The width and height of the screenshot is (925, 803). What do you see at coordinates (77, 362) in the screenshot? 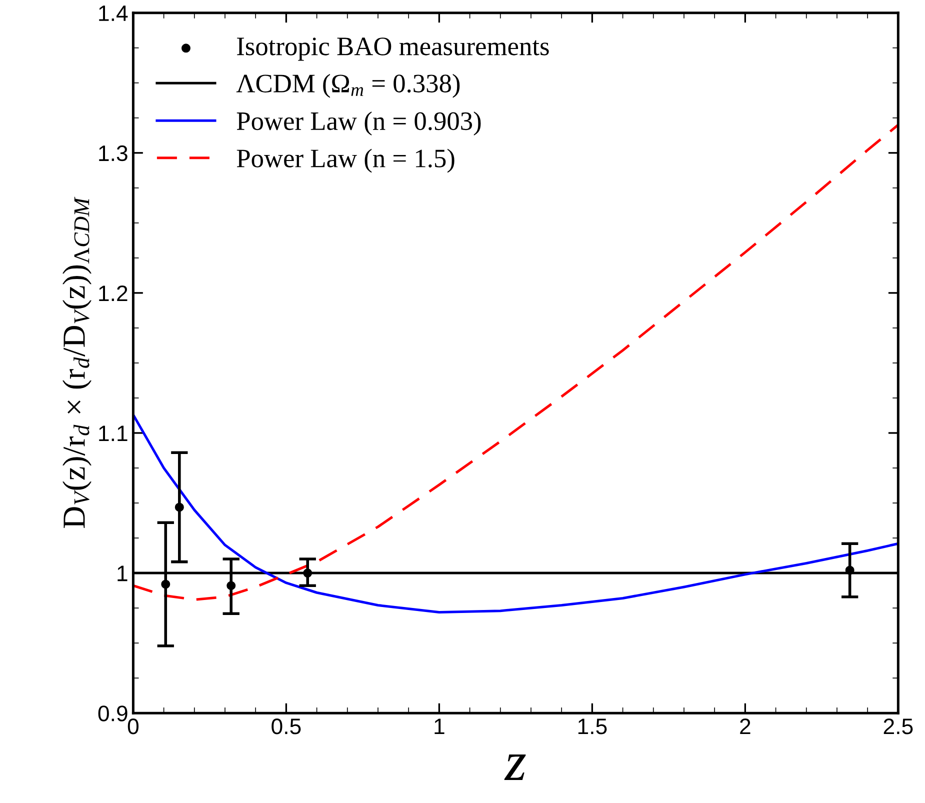
I see `text: D$_{V}$(z)/r$_{d}$ × (r$_{d}$/D$_{V}$(z))$_{ΛCDM}$` at bounding box center [77, 362].